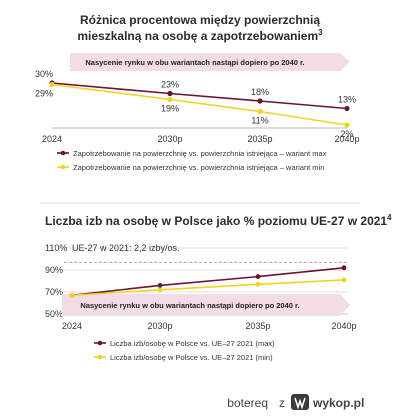 The image size is (400, 416). Describe the element at coordinates (260, 92) in the screenshot. I see `chart1-data-label: 18%` at that location.